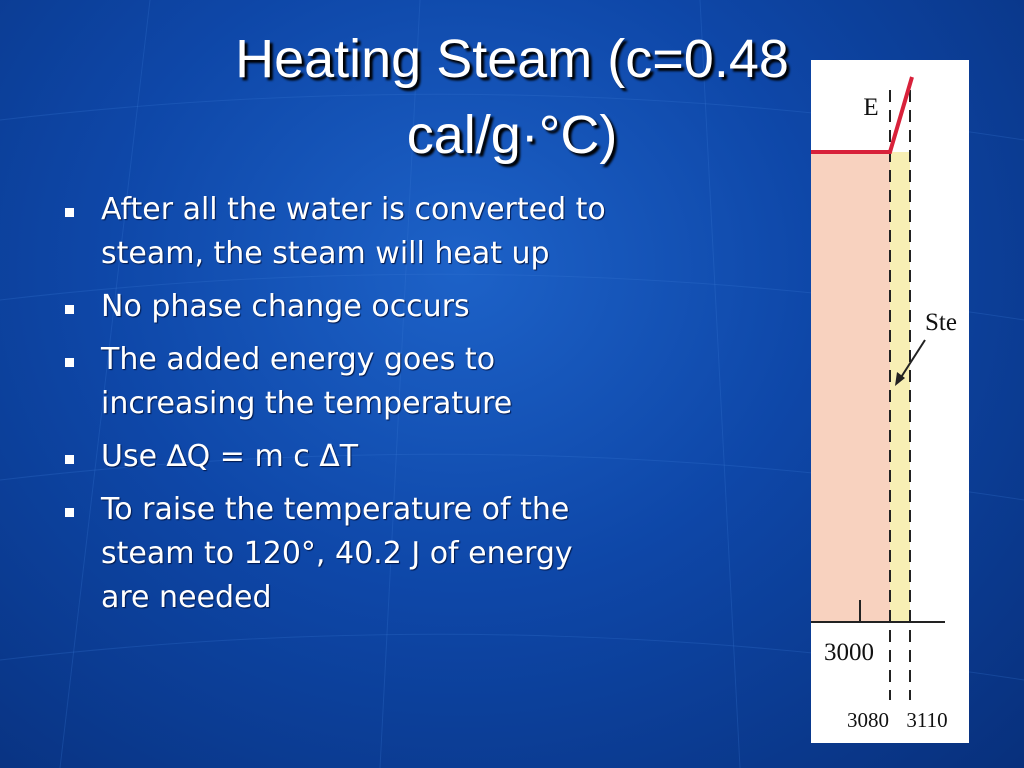 This screenshot has width=1024, height=768. What do you see at coordinates (850, 387) in the screenshot?
I see `phase-region` at bounding box center [850, 387].